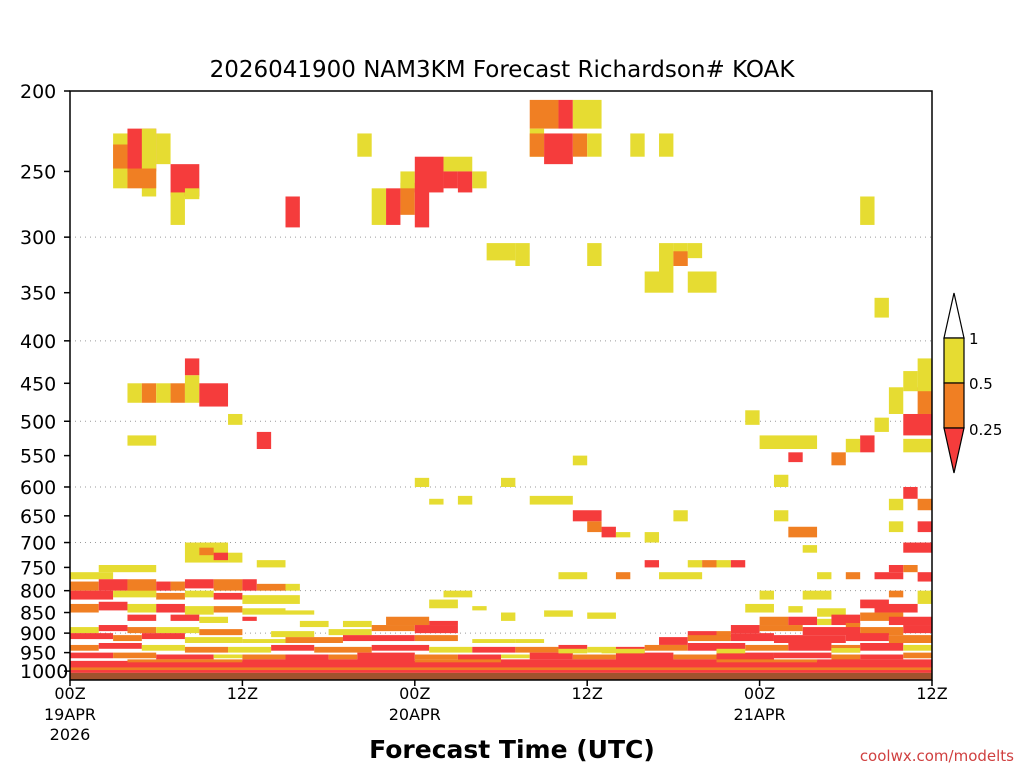 The height and width of the screenshot is (768, 1024). What do you see at coordinates (38, 614) in the screenshot?
I see `y-tick-label: 850` at bounding box center [38, 614].